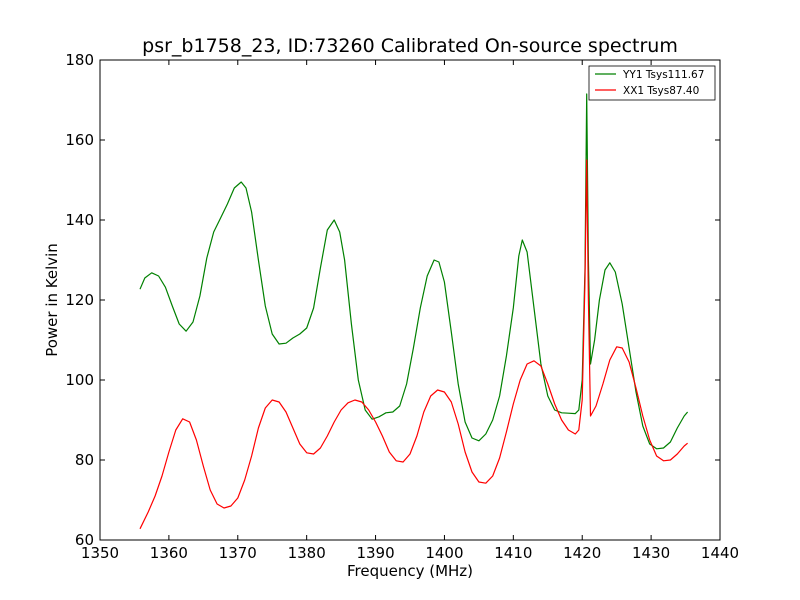 This screenshot has height=600, width=800. I want to click on x-tick-label: 1390, so click(375, 553).